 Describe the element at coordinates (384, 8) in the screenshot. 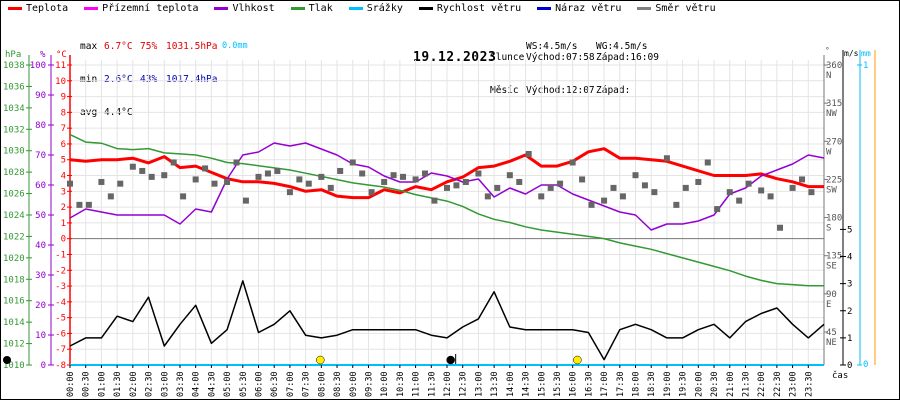

I see `legend-label: Srážky` at that location.